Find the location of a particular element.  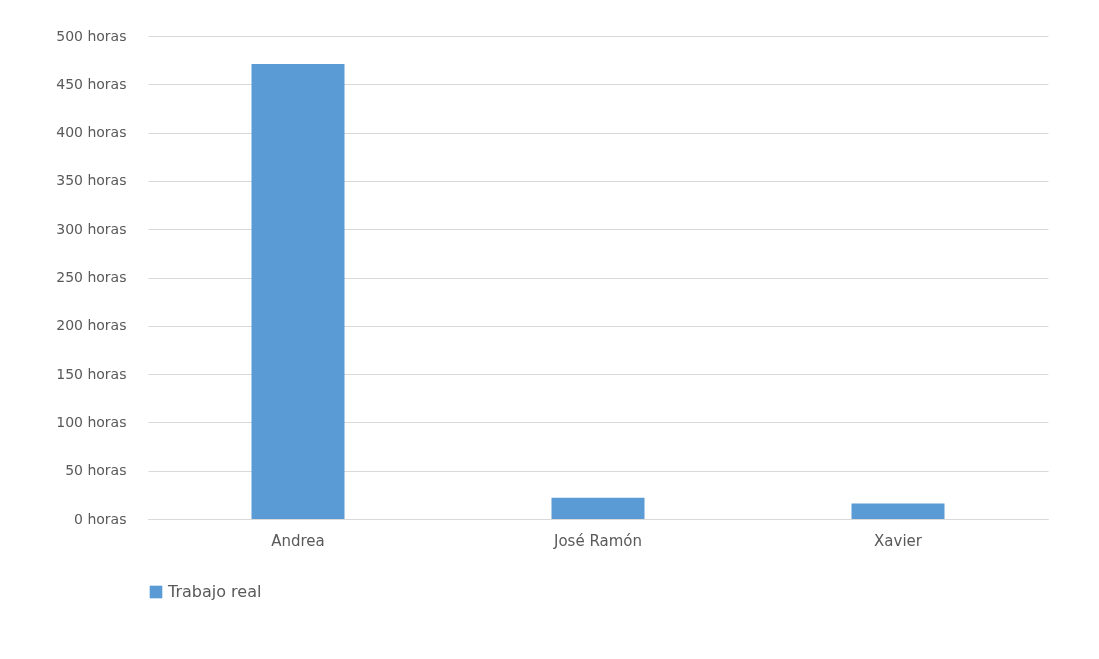

y-tick-label: 300 horas is located at coordinates (91, 228).